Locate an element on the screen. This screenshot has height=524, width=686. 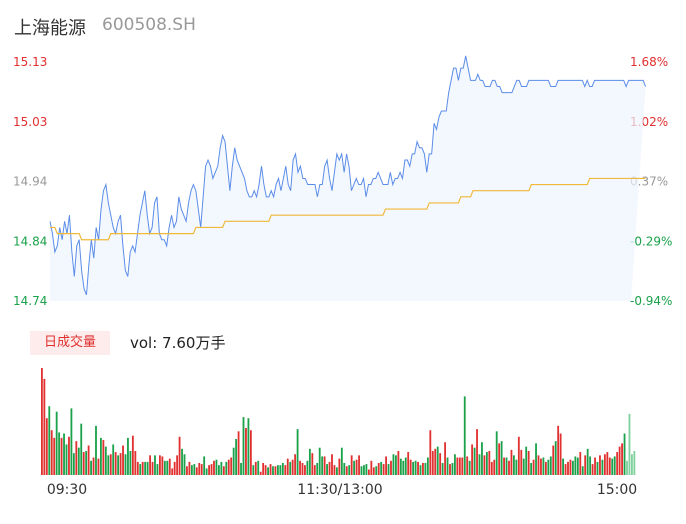
y-left-tick-label: 15.03 is located at coordinates (30, 122).